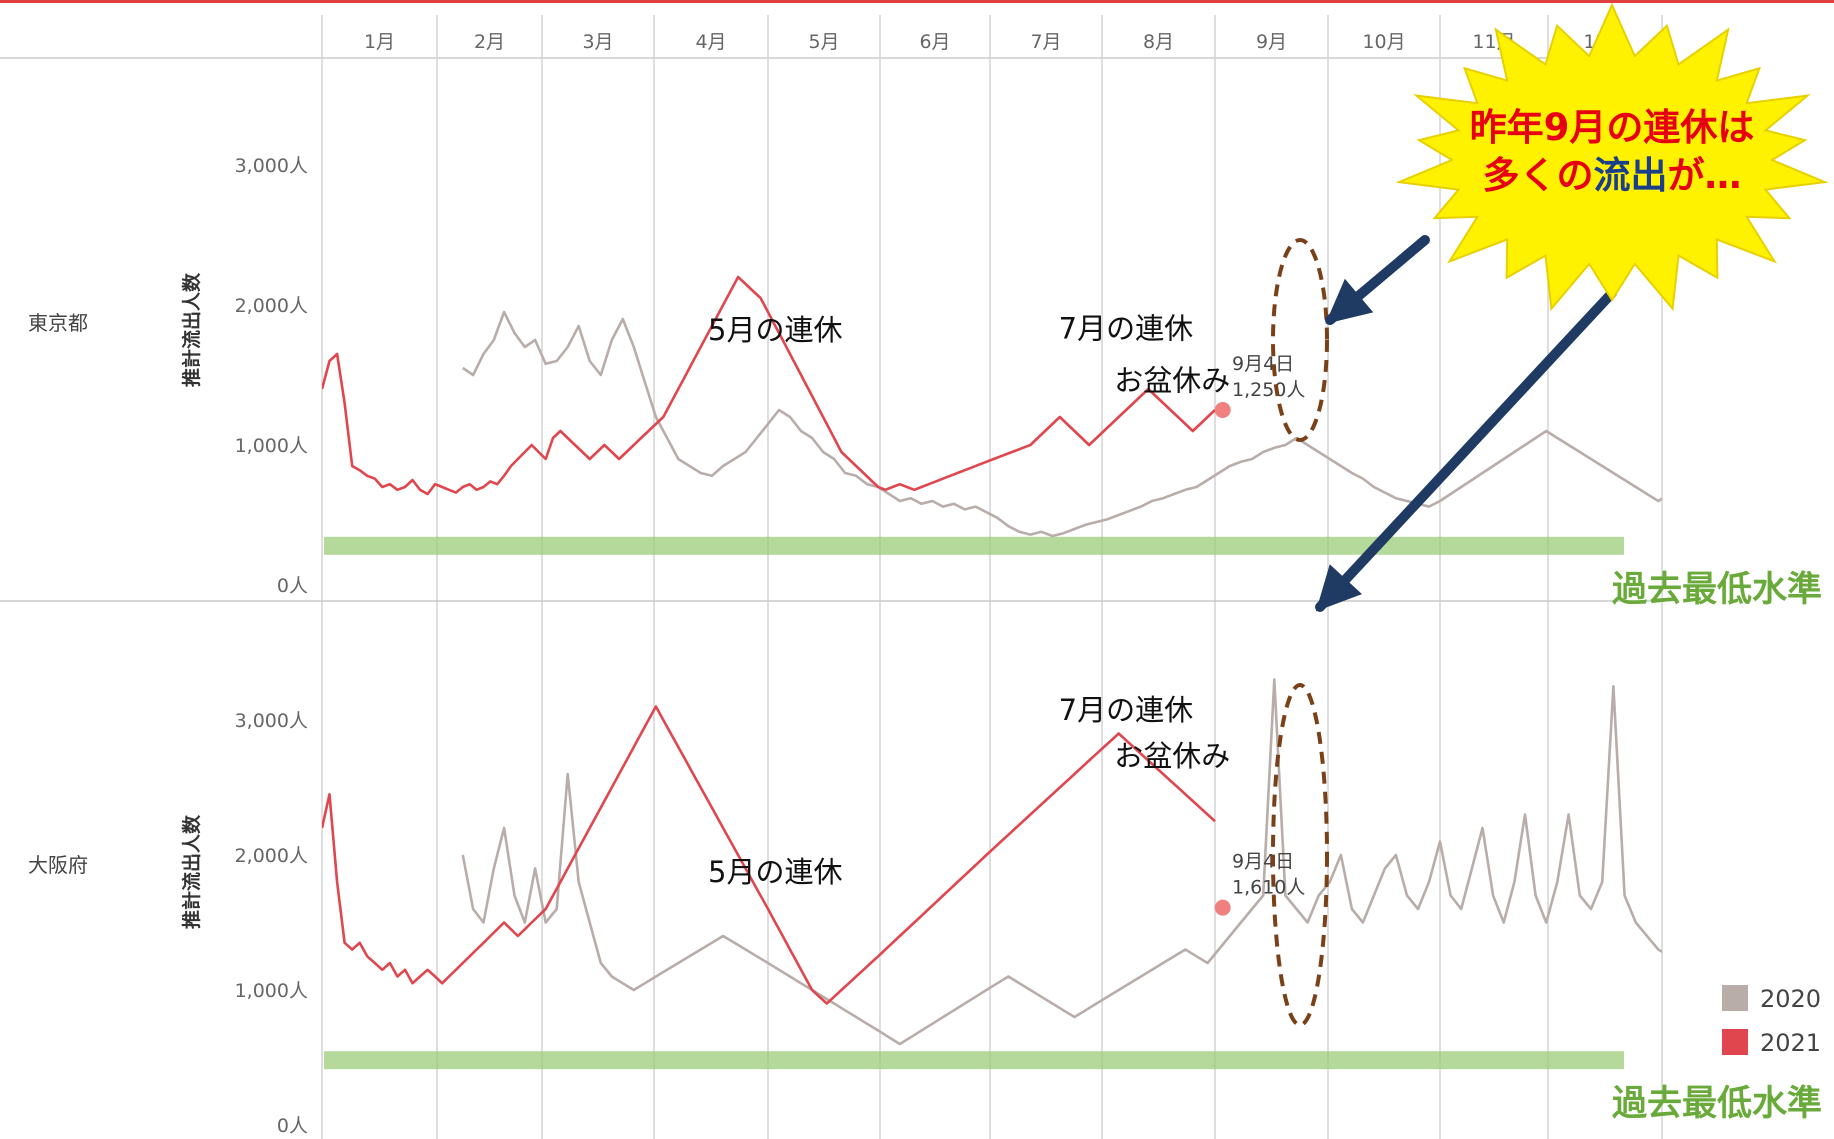  I want to click on month-label: 9月, so click(1271, 42).